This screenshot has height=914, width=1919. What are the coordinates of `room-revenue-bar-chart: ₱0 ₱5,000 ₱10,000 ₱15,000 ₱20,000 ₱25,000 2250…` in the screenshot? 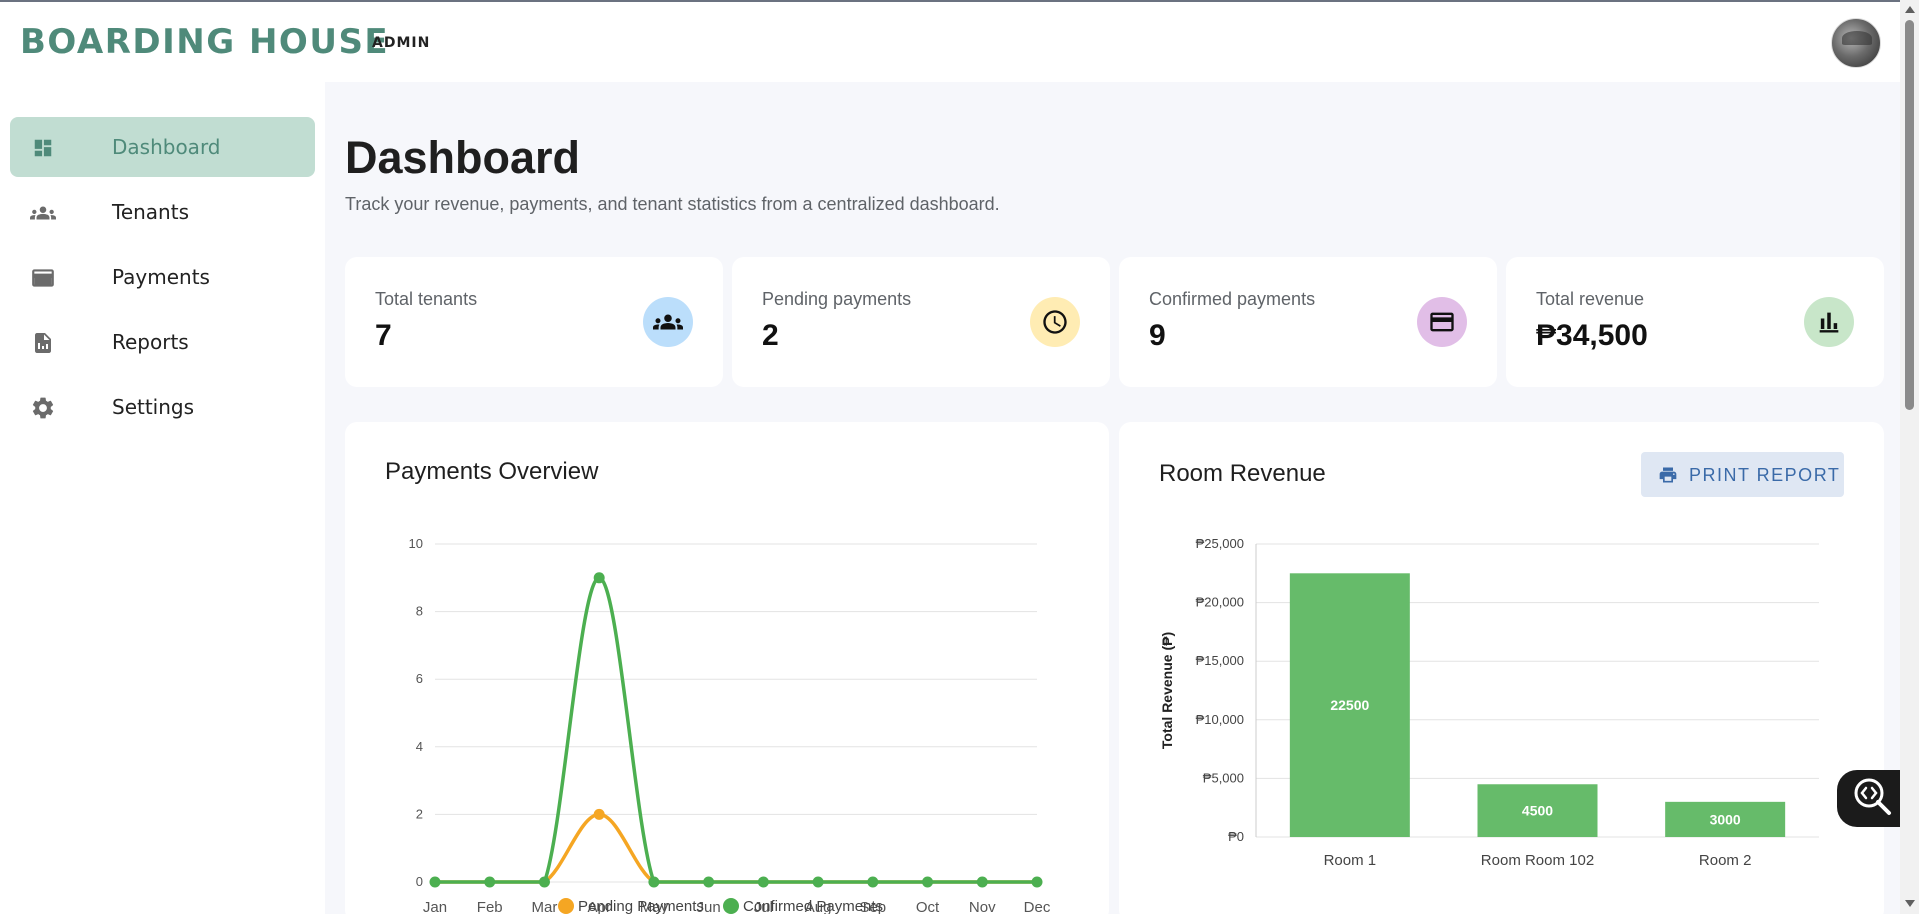 It's located at (1489, 702).